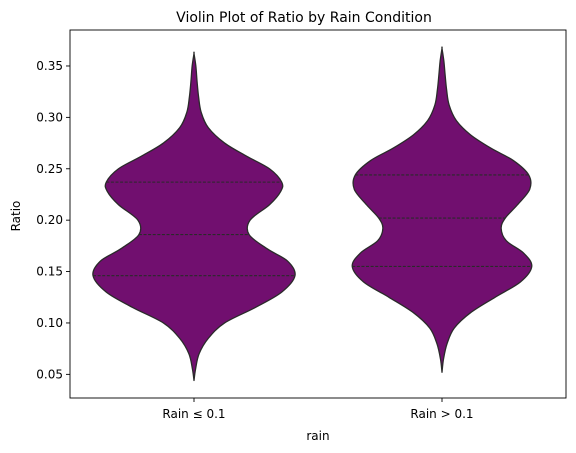 This screenshot has height=453, width=576. What do you see at coordinates (49, 374) in the screenshot?
I see `y-tick-label: 0.05` at bounding box center [49, 374].